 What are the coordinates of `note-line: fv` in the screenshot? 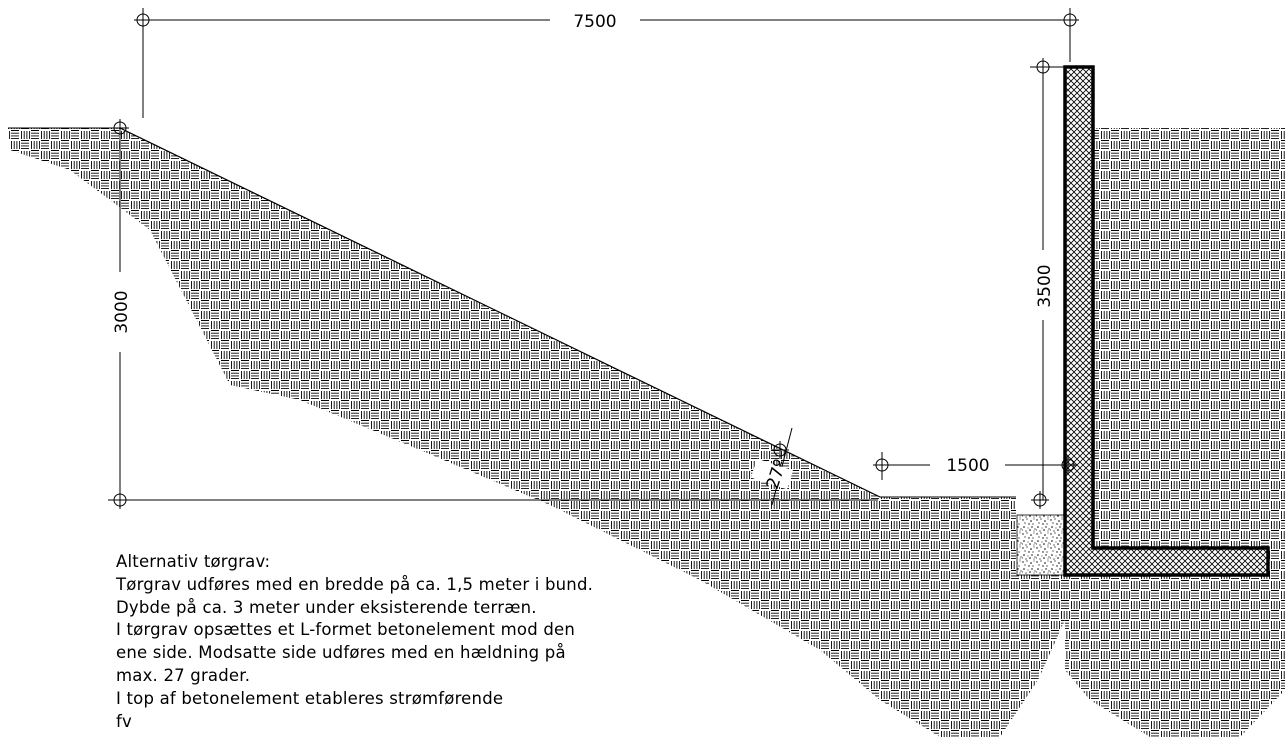 It's located at (124, 721).